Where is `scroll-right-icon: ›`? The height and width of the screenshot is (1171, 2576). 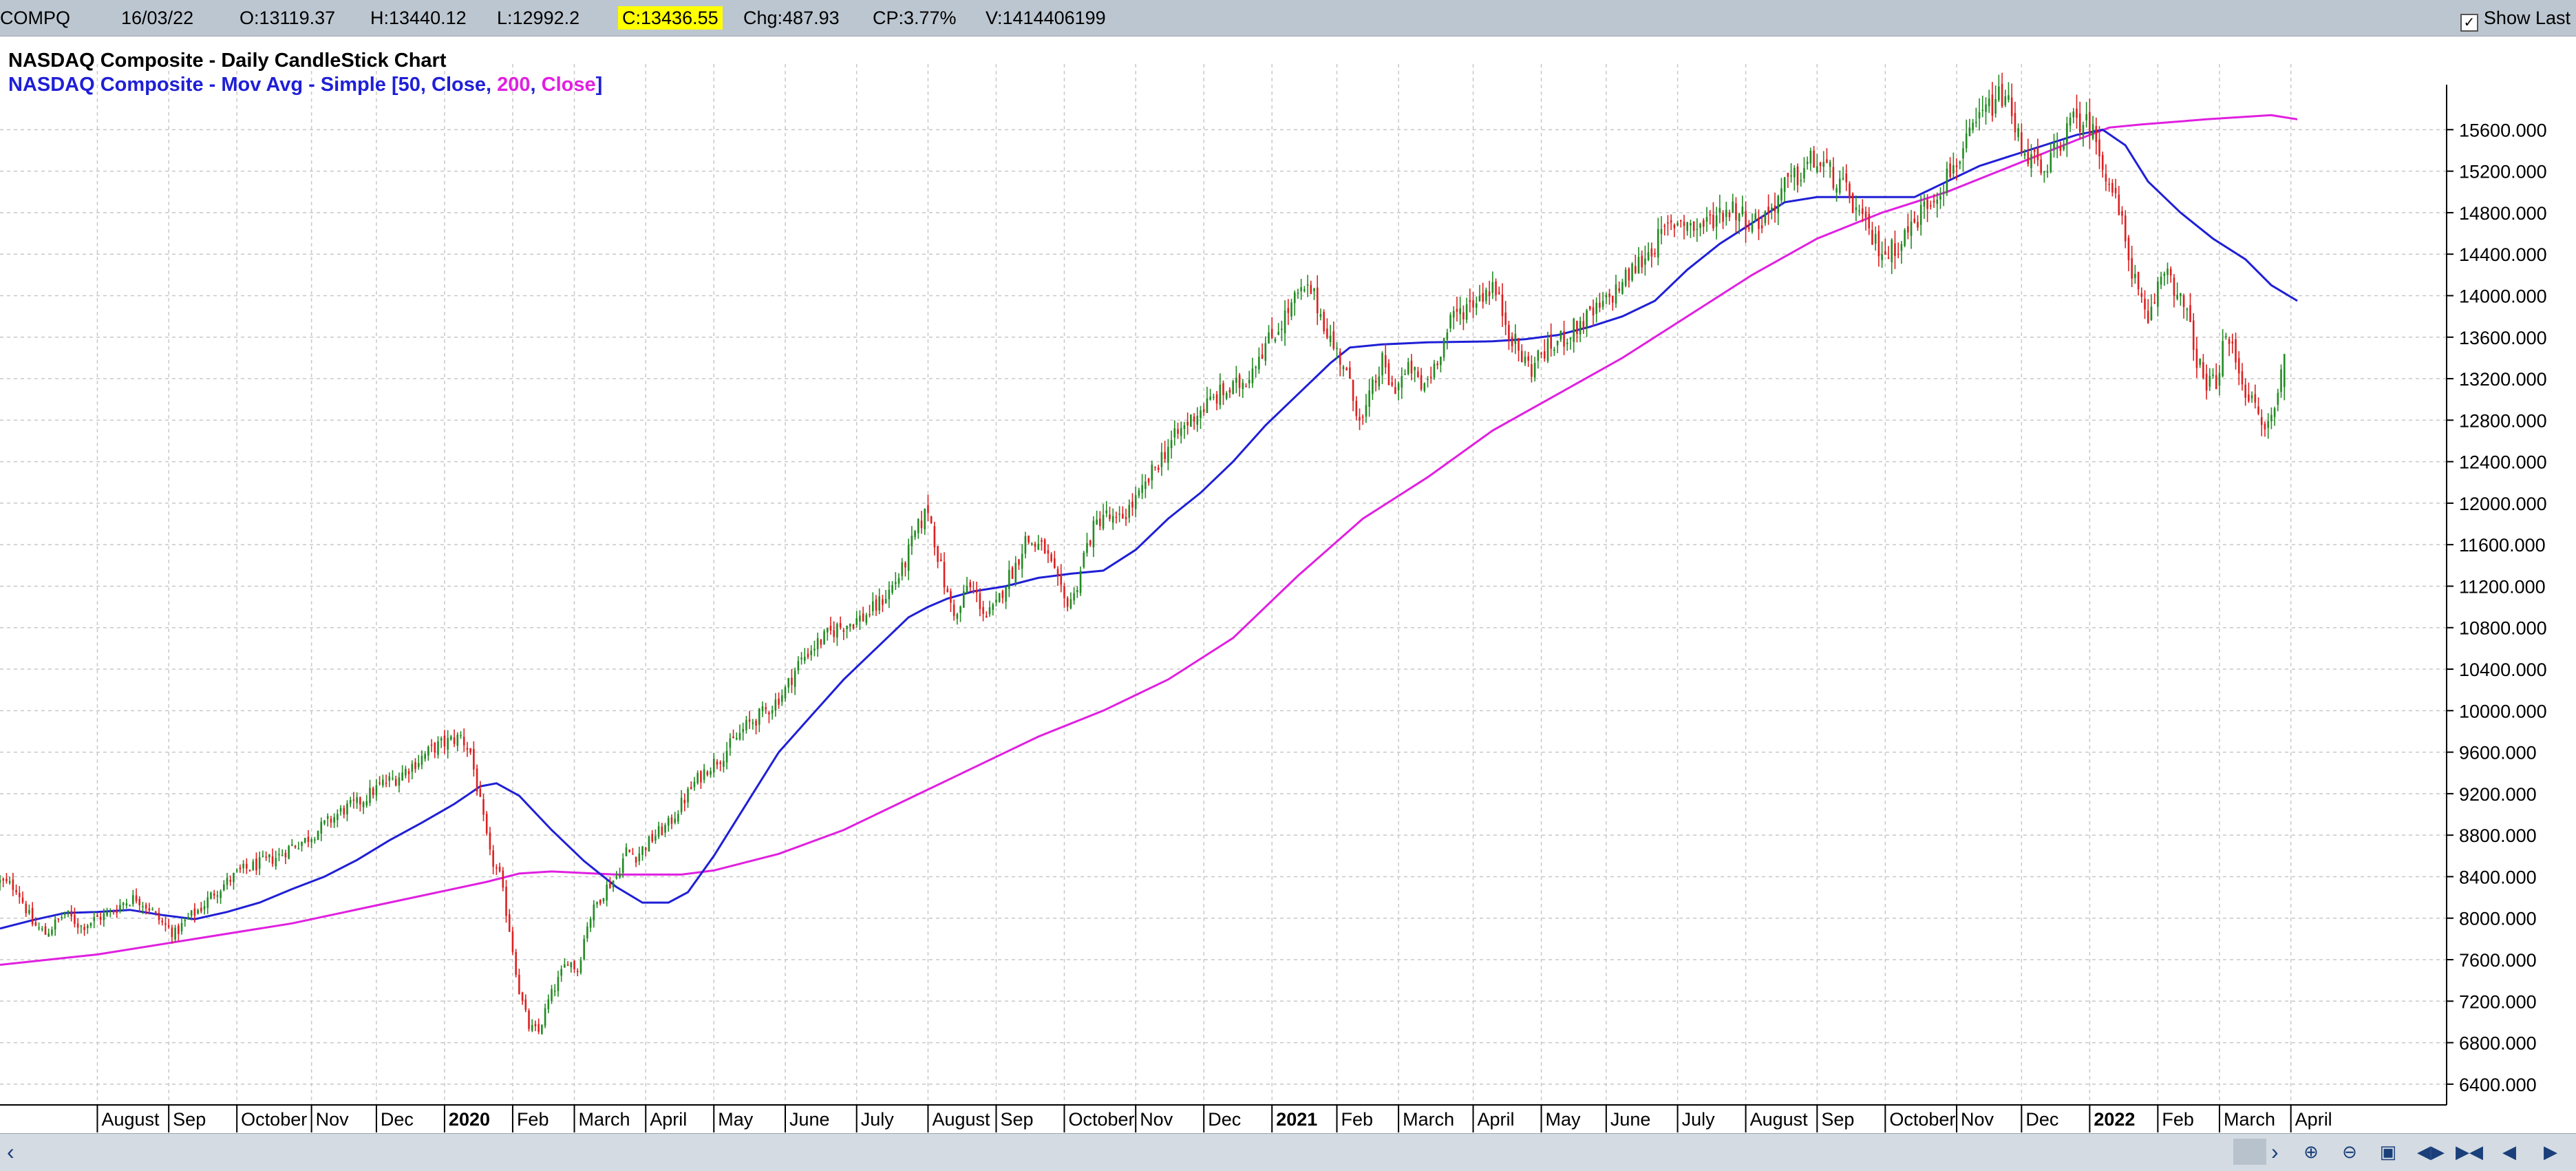 scroll-right-icon: › is located at coordinates (2275, 1152).